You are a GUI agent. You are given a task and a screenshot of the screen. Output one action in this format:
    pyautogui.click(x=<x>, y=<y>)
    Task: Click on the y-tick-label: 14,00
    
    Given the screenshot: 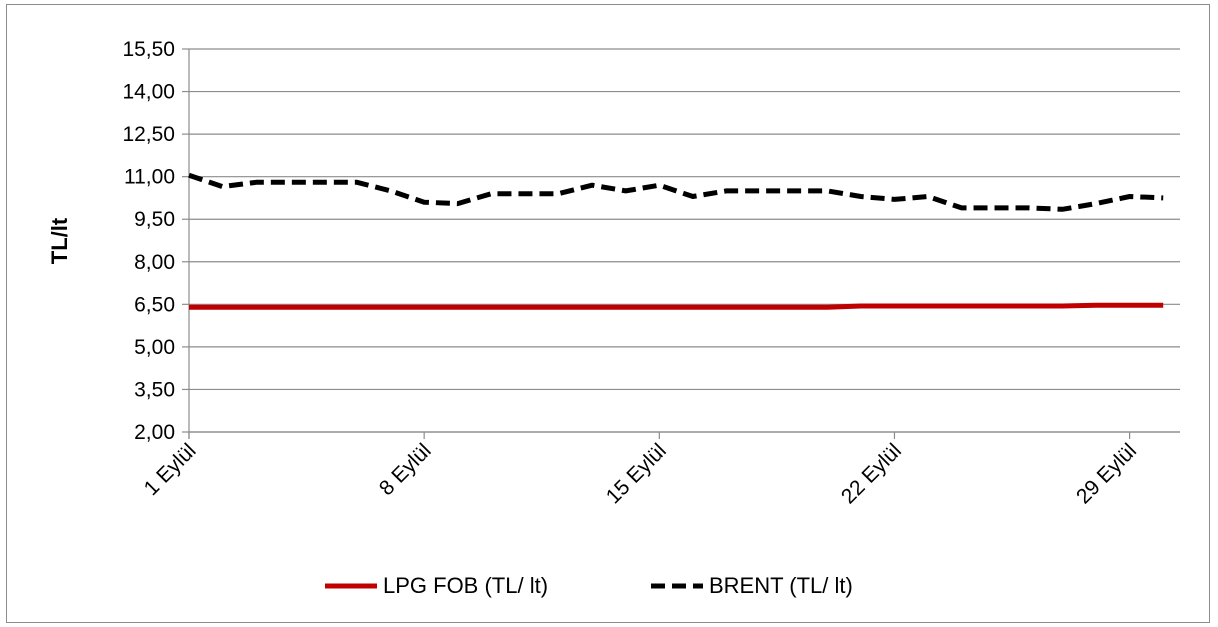 What is the action you would take?
    pyautogui.click(x=148, y=92)
    